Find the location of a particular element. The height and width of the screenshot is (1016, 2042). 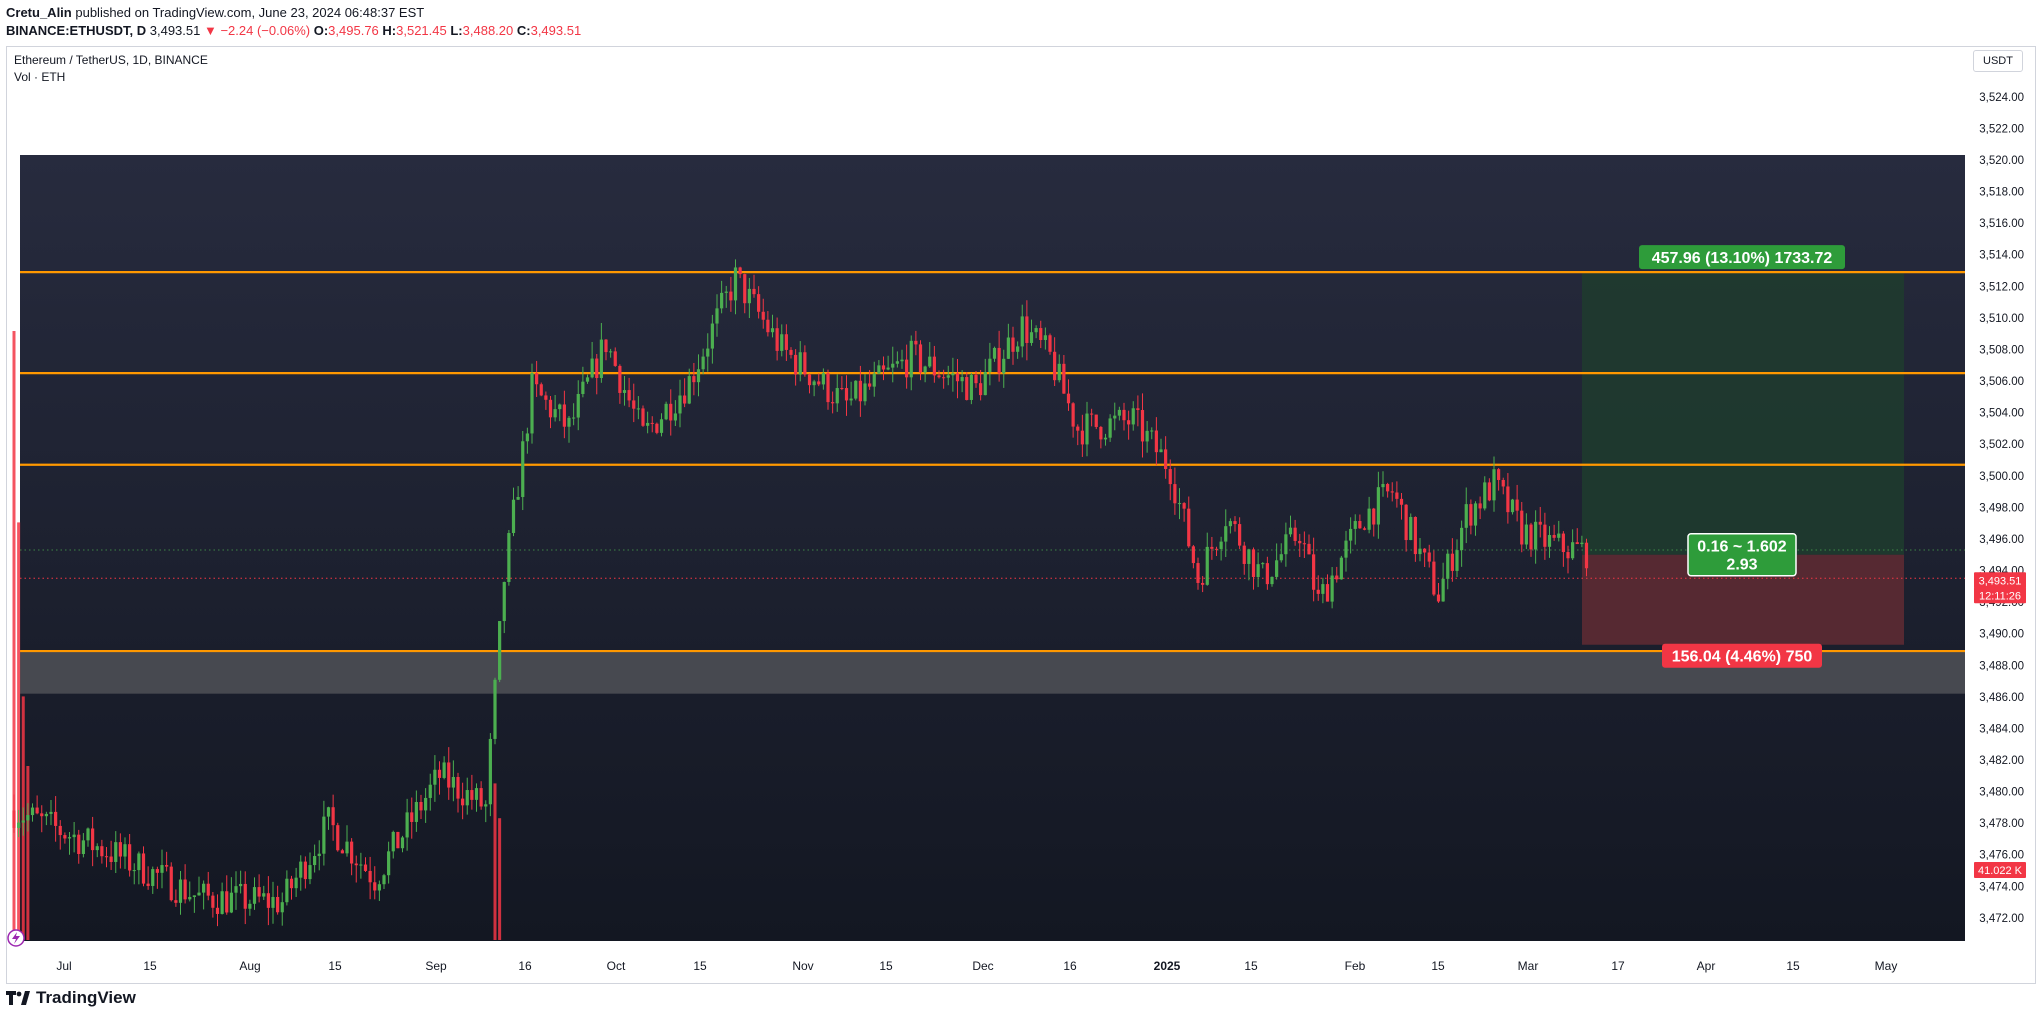

open-label: O: is located at coordinates (321, 30).